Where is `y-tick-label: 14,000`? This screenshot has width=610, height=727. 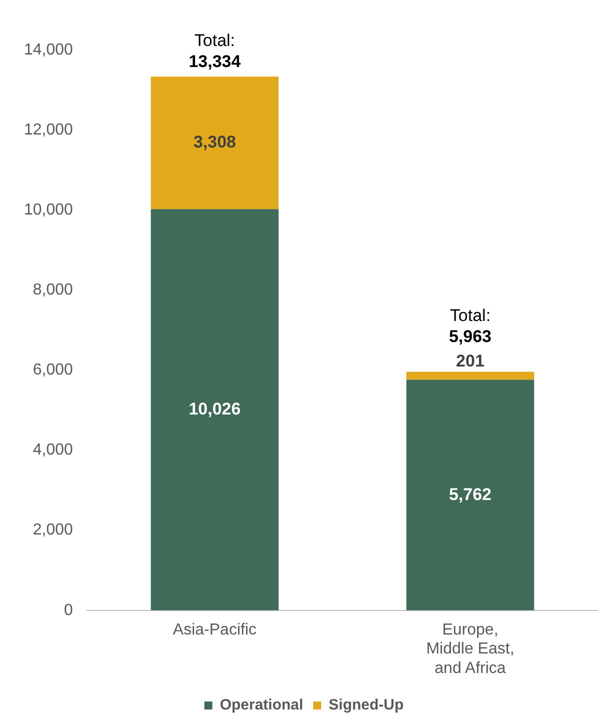 y-tick-label: 14,000 is located at coordinates (49, 49).